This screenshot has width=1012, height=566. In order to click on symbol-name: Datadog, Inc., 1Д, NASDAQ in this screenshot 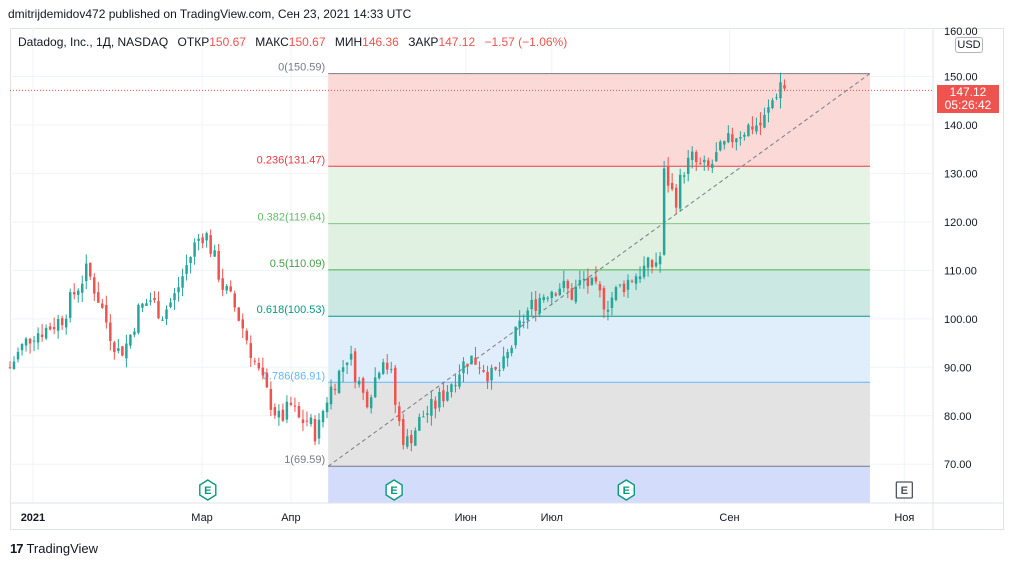, I will do `click(93, 42)`.